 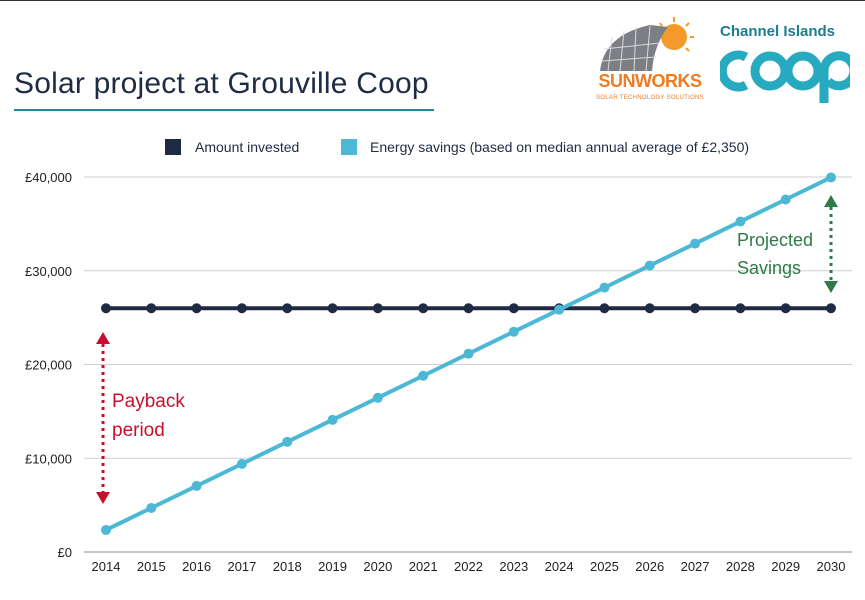 I want to click on x-tick-label: 2029, so click(x=785, y=566).